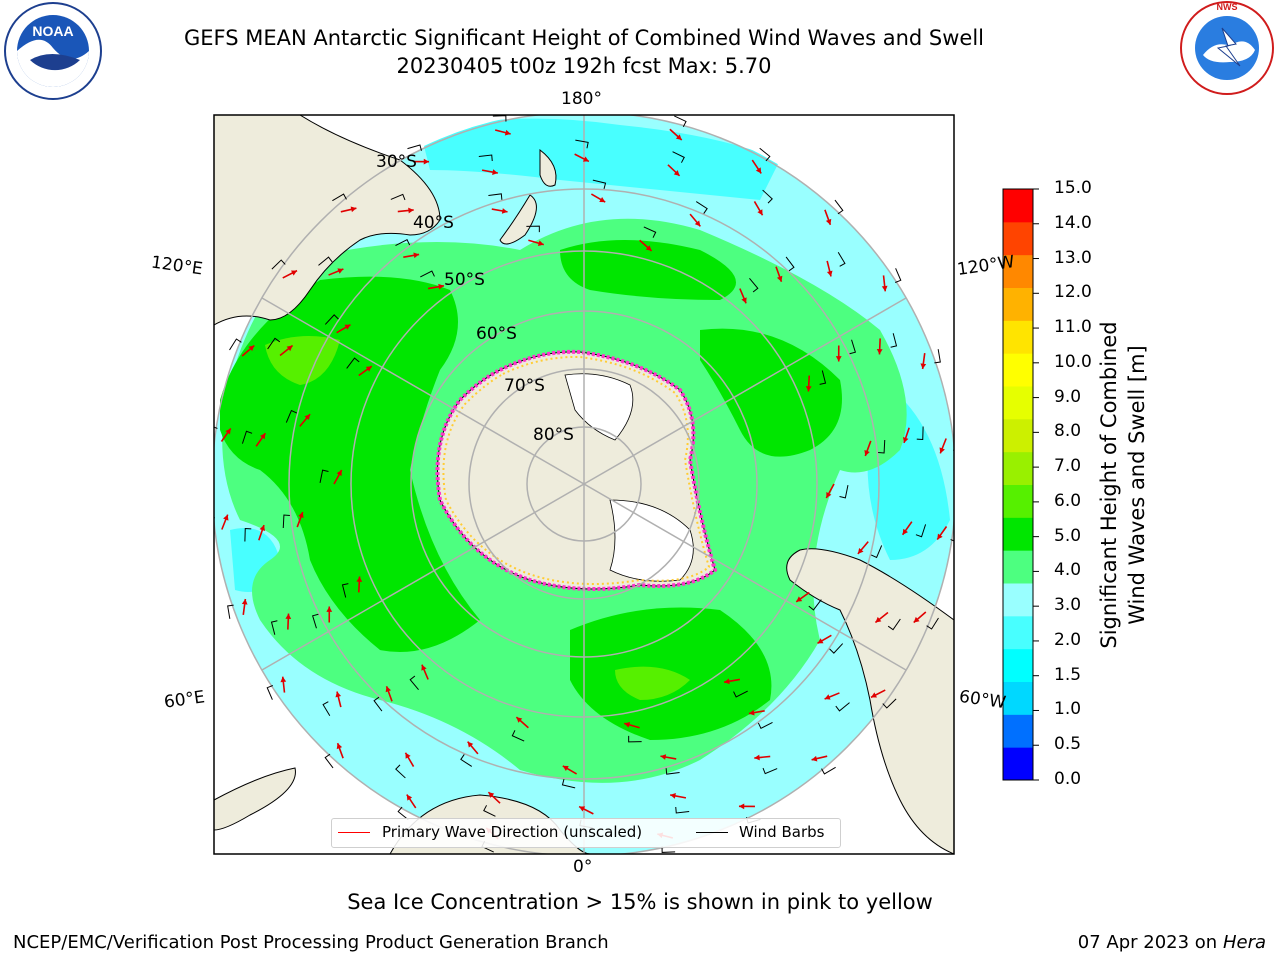 The image size is (1280, 960). Describe the element at coordinates (327, 220) in the screenshot. I see `australia-land` at that location.